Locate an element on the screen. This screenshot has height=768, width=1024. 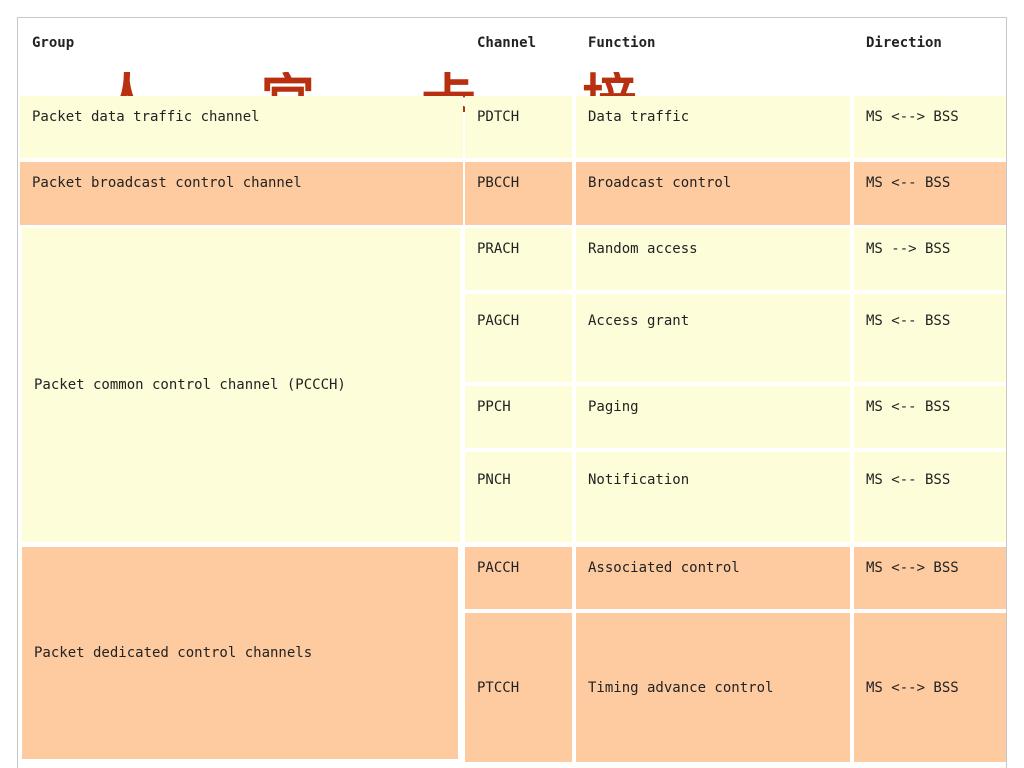
row-pdtch-function: Data traffic is located at coordinates (713, 127).